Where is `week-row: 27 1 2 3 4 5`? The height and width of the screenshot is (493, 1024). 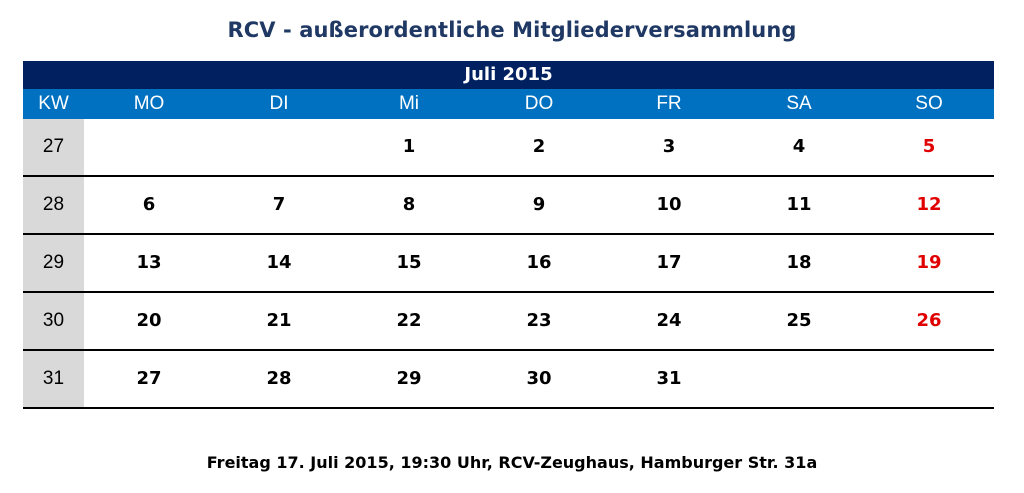
week-row: 27 1 2 3 4 5 is located at coordinates (508, 148).